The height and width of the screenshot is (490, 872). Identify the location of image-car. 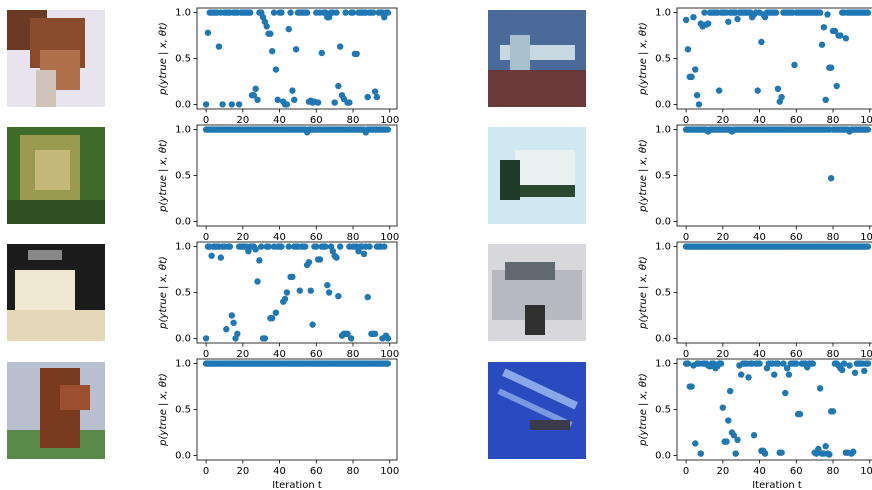
(537, 292).